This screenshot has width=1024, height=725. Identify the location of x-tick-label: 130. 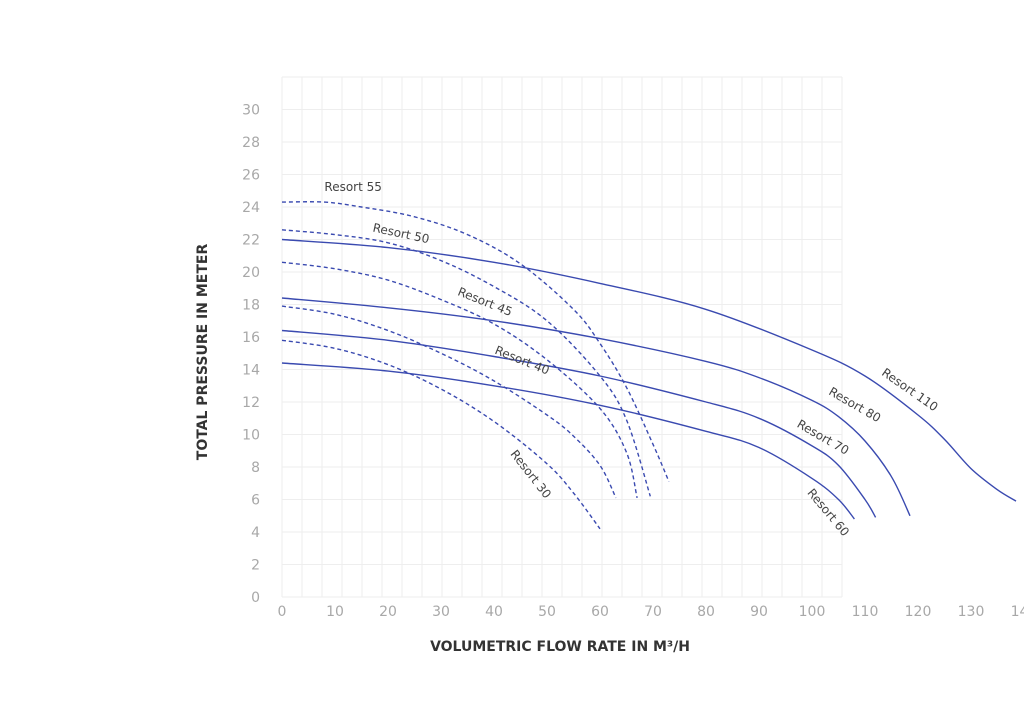
(971, 612).